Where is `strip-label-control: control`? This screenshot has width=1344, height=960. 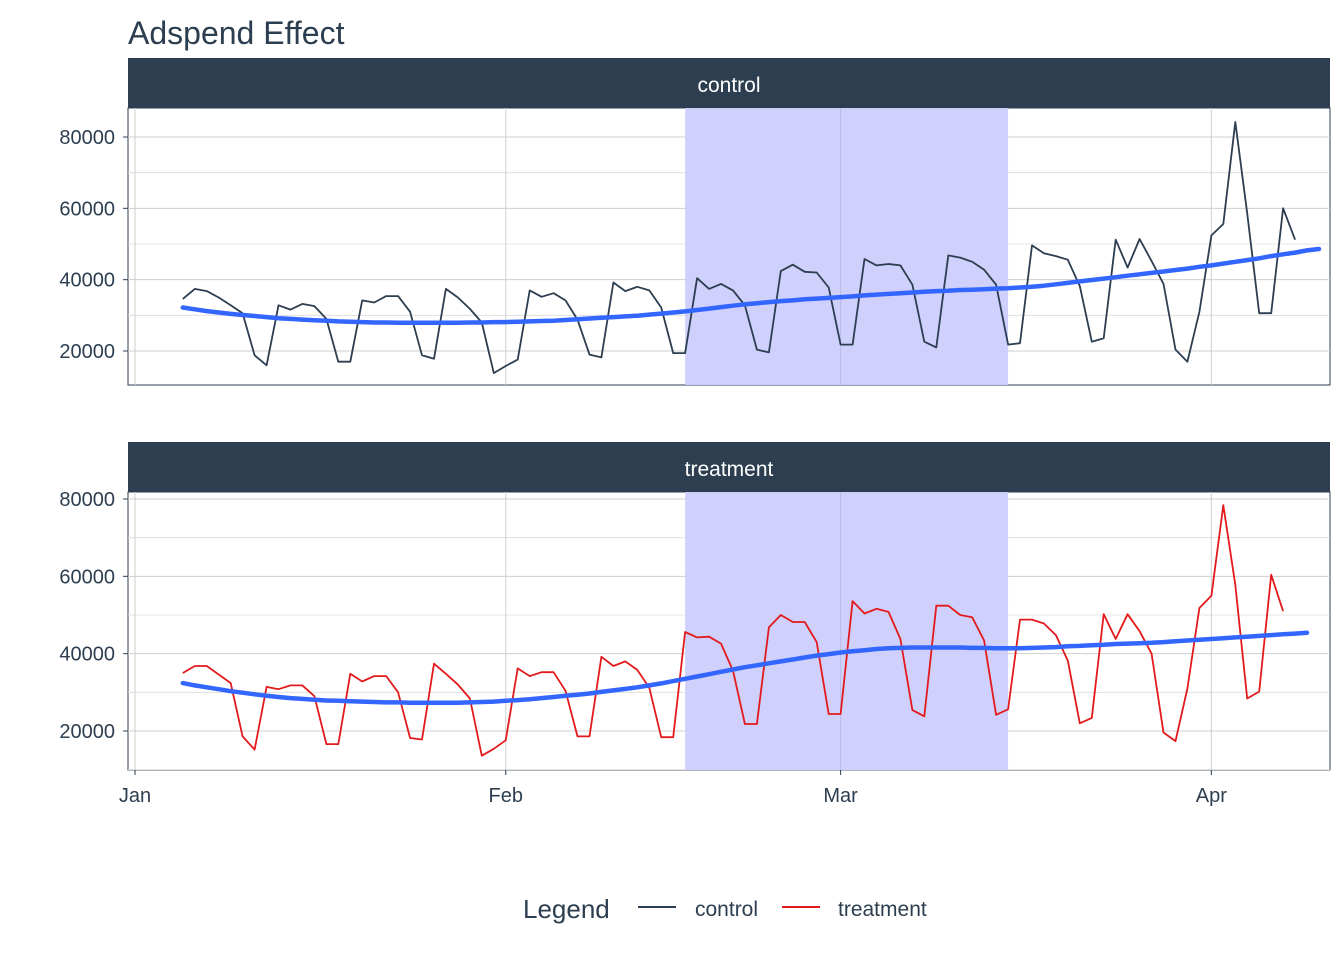
strip-label-control: control is located at coordinates (728, 85).